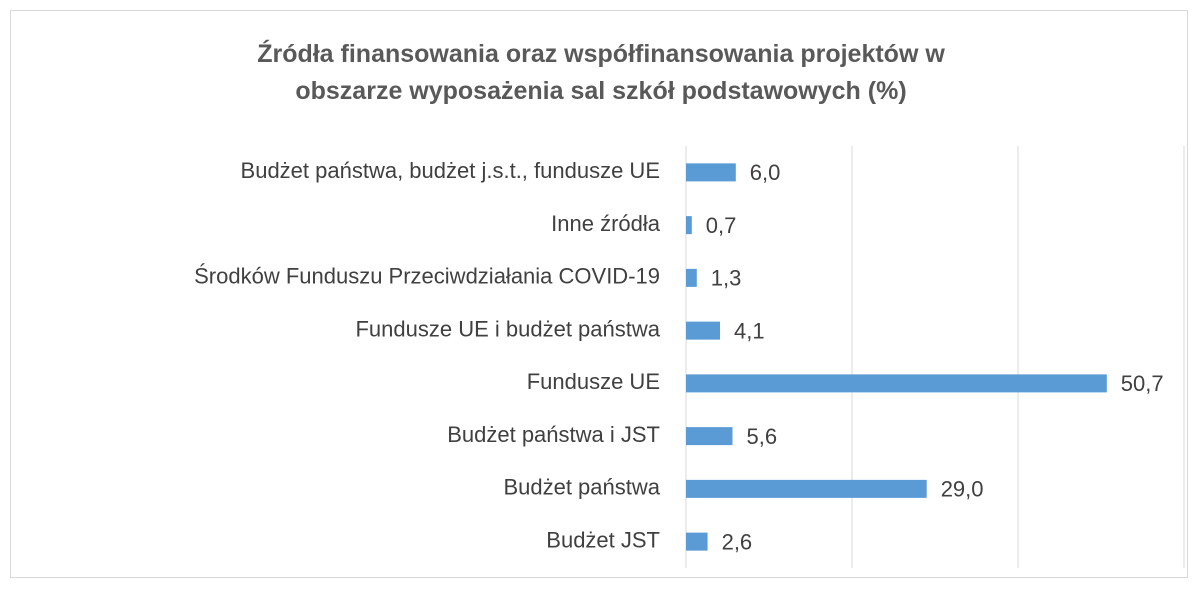  I want to click on value-label: 5,6, so click(761, 436).